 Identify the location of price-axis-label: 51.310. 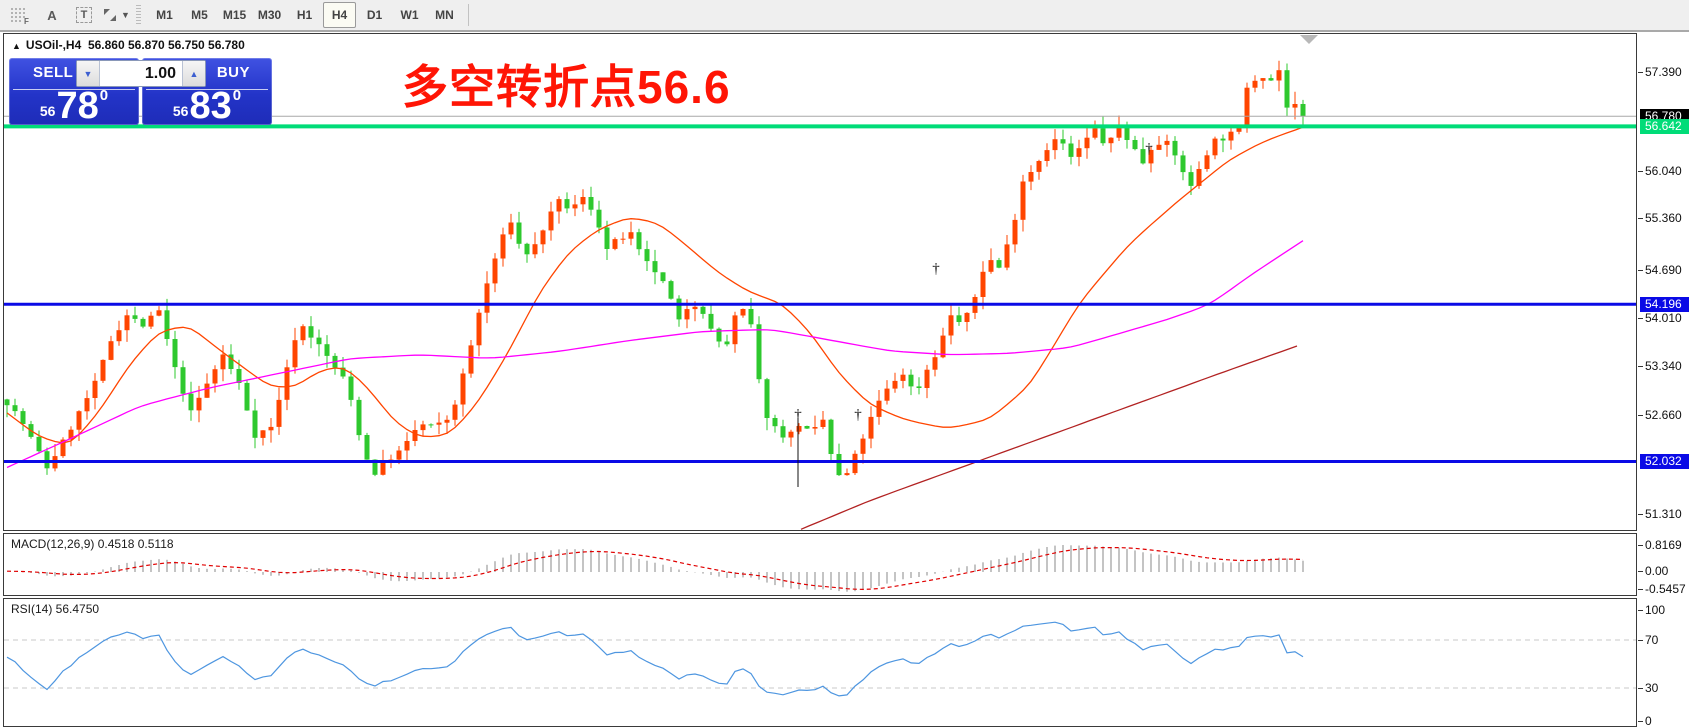
(1663, 514).